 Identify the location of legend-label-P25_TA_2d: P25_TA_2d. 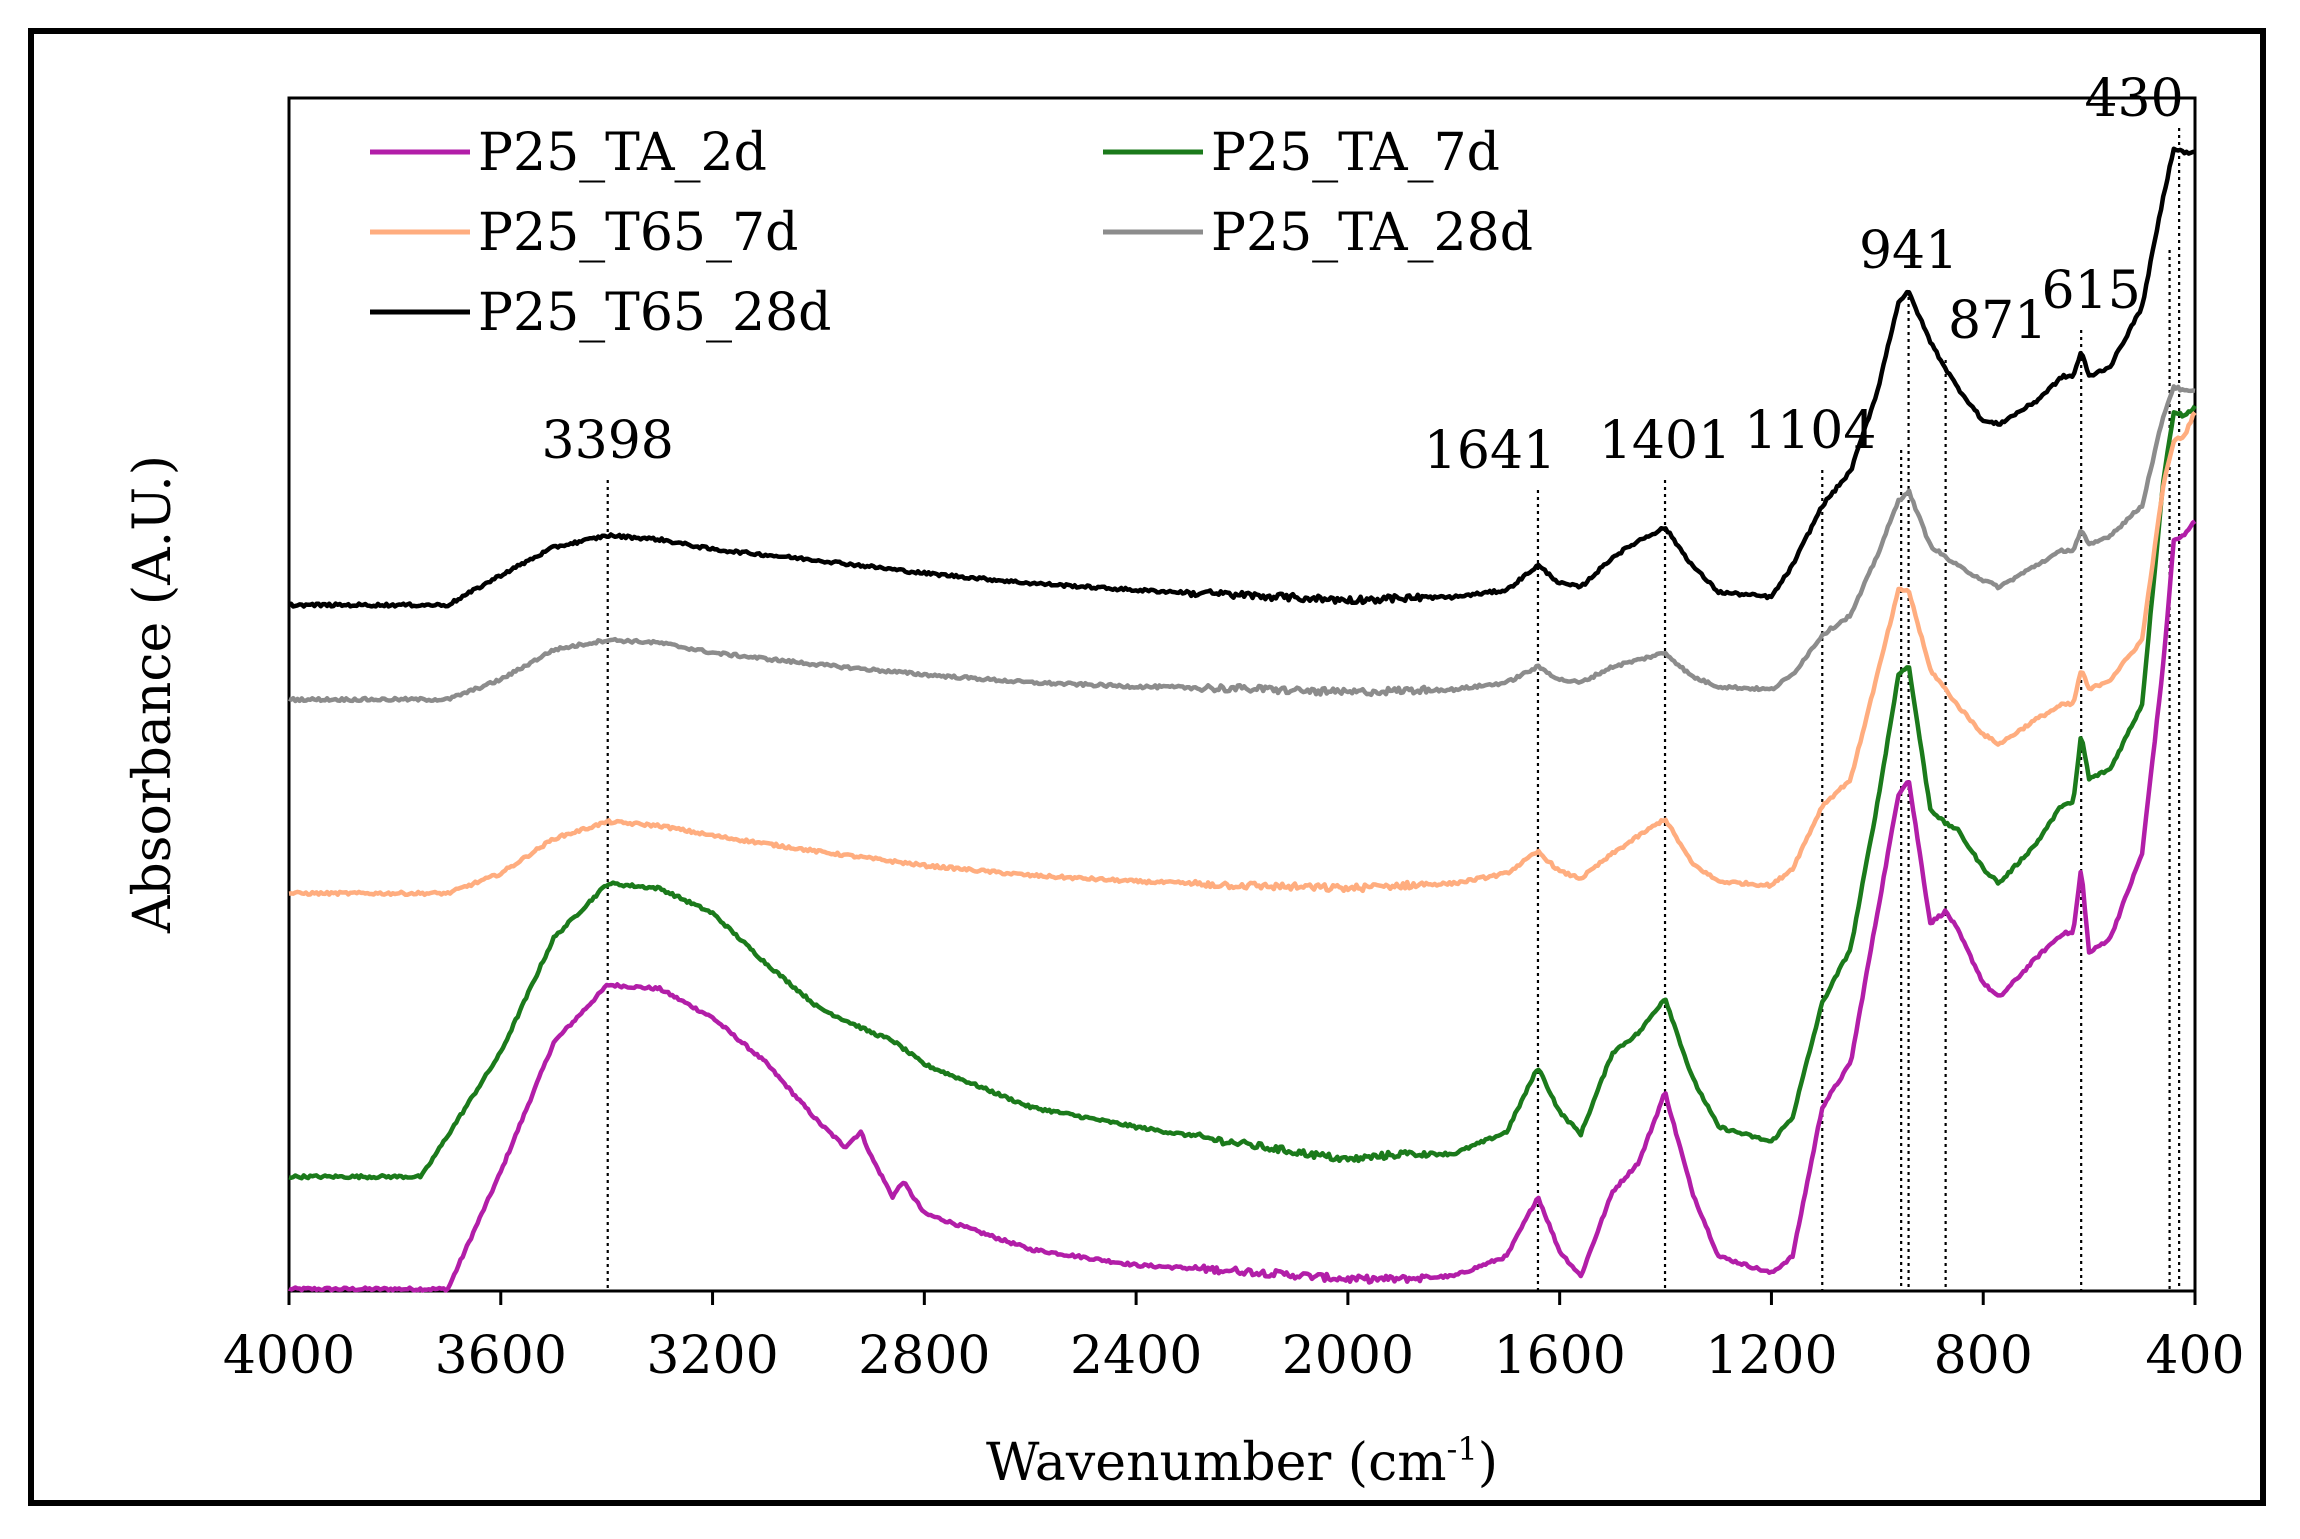
(622, 153).